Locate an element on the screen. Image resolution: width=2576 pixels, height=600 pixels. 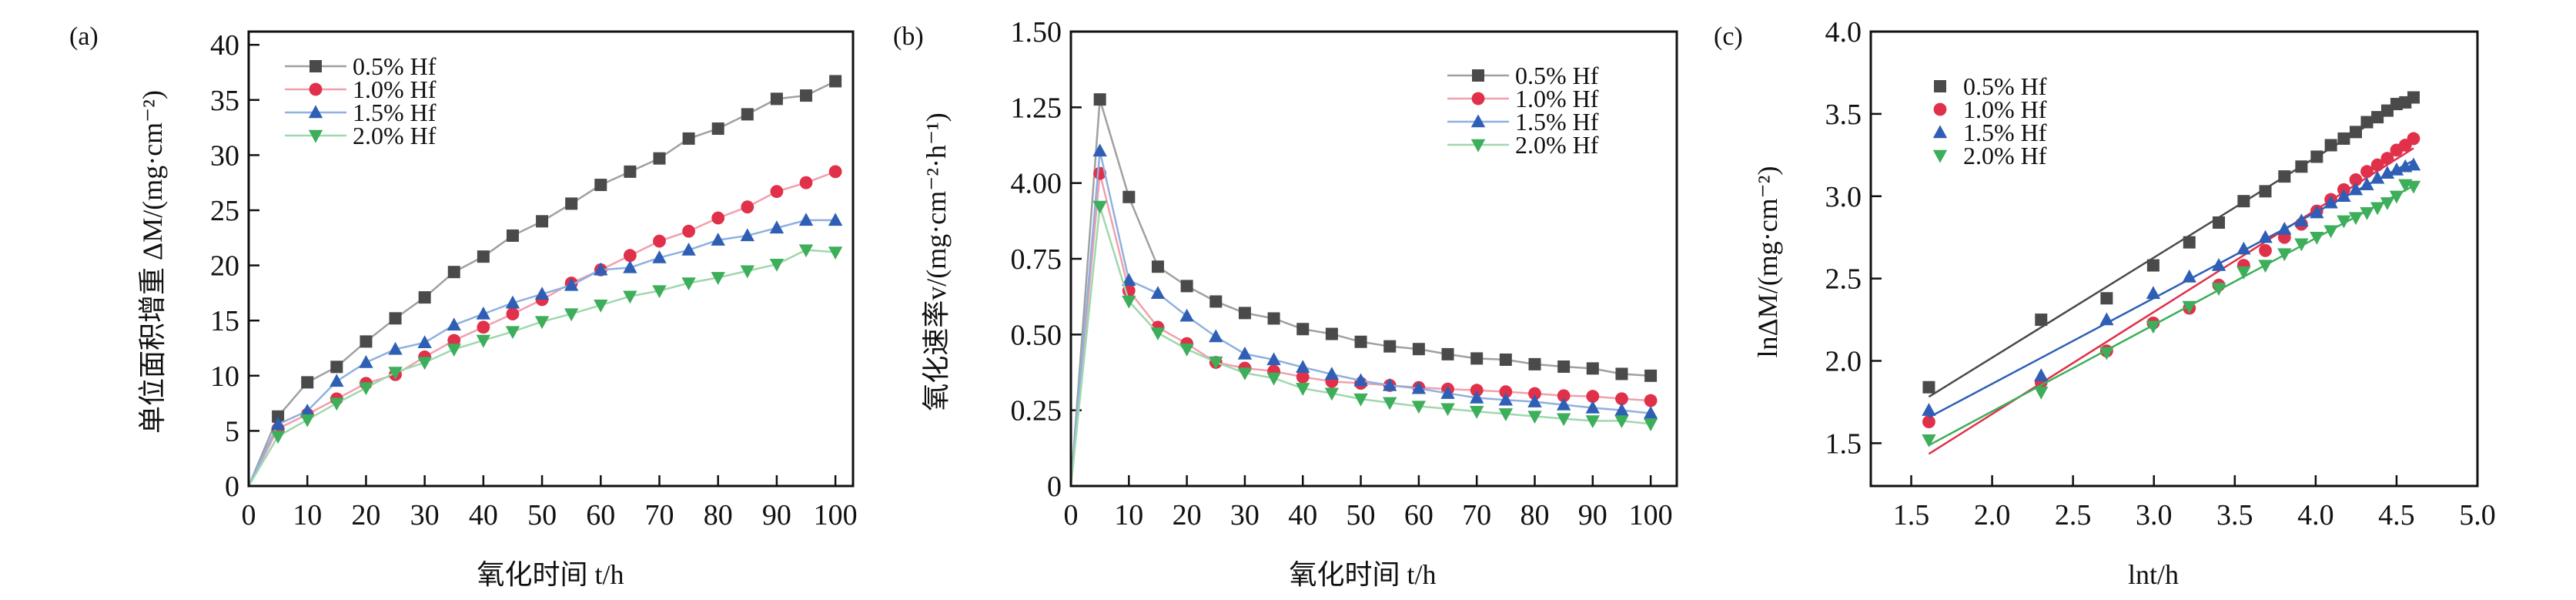
y-axis-label: 单位面积增重 ΔM/(mg·cm⁻²) is located at coordinates (153, 262).